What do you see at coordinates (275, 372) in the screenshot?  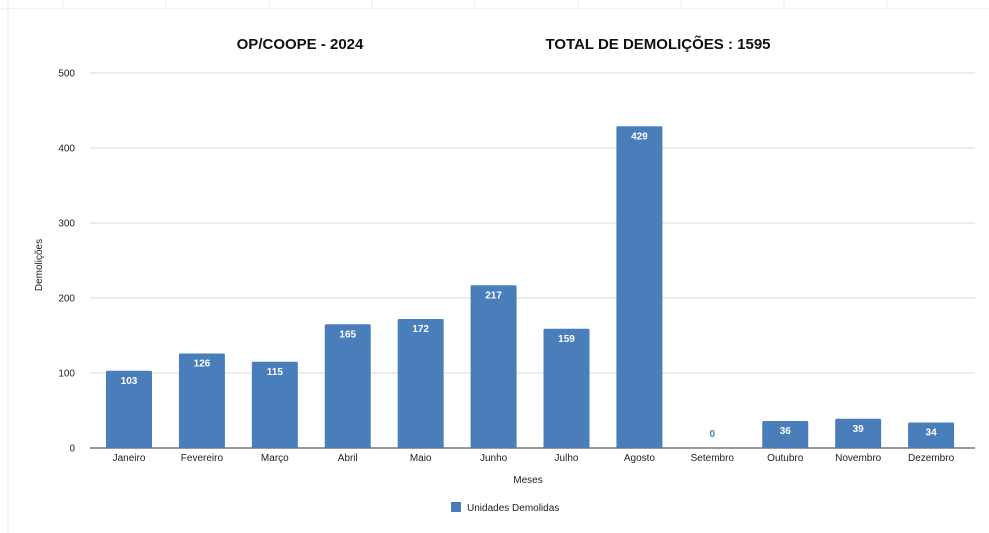 I see `data-label: 115` at bounding box center [275, 372].